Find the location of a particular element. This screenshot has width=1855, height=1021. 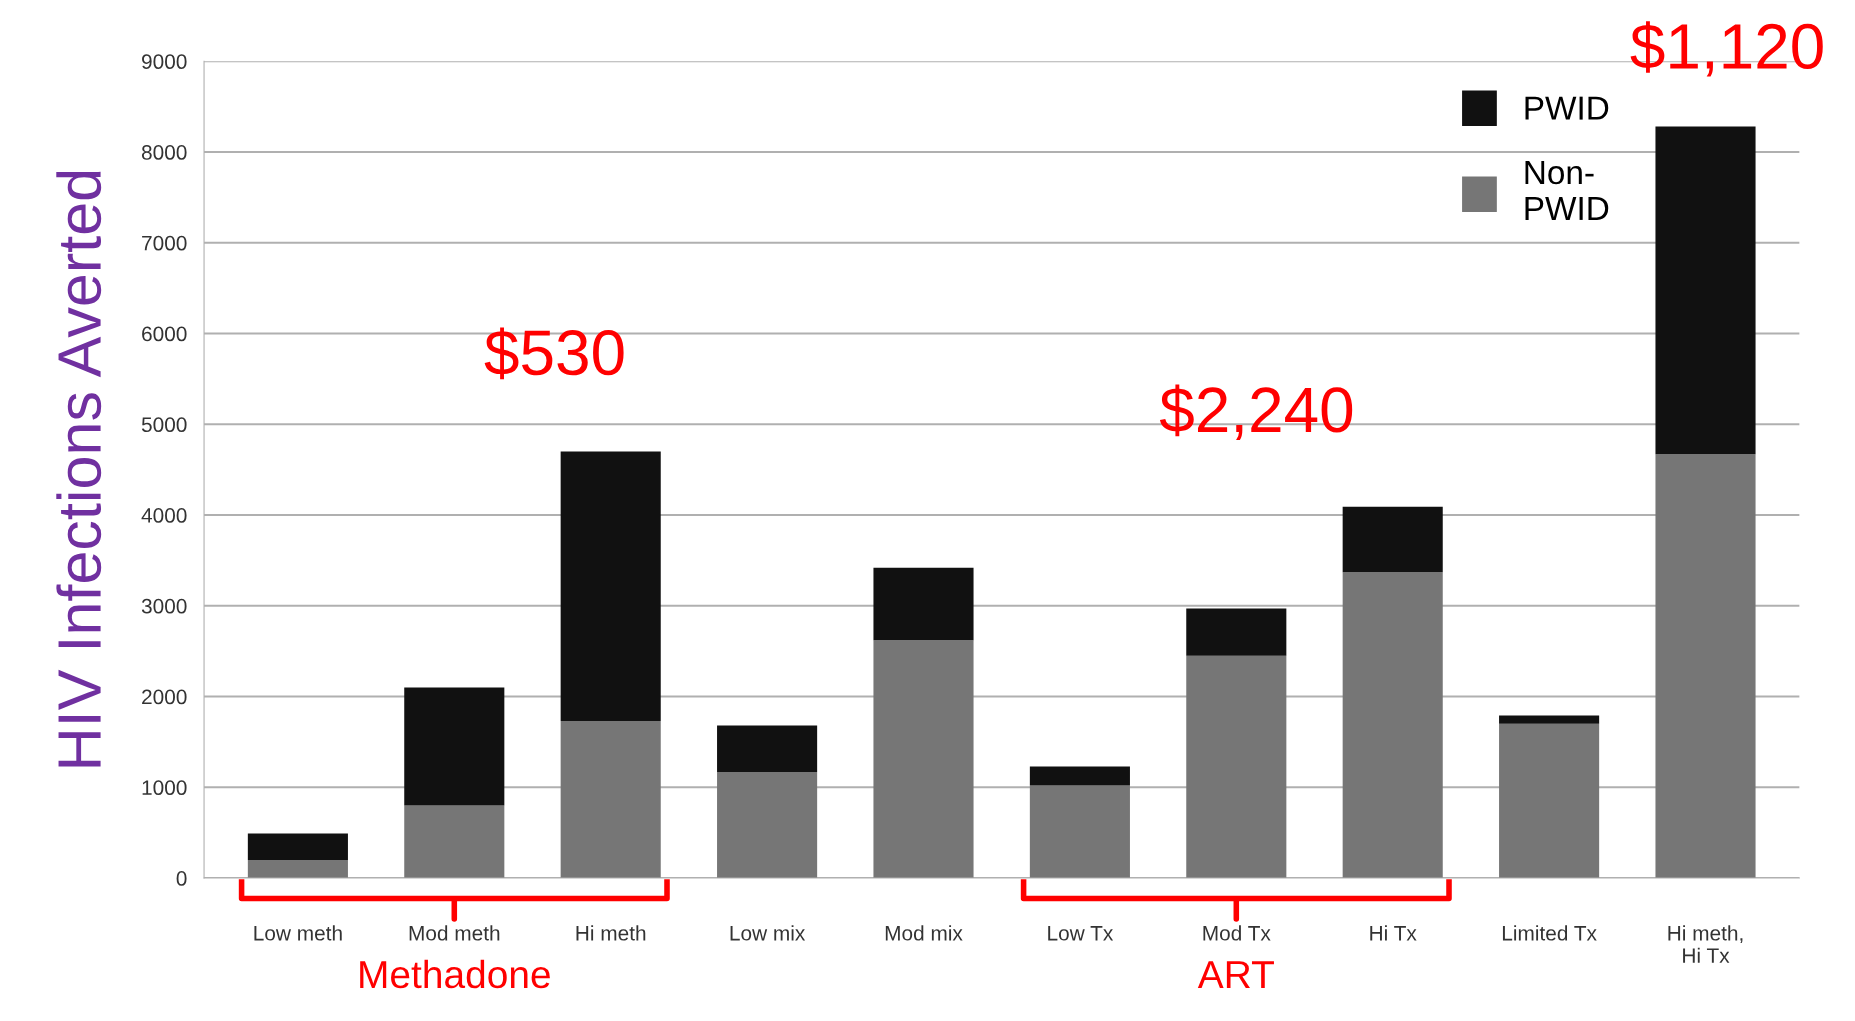

x-tick-label: Mod meth is located at coordinates (454, 933).